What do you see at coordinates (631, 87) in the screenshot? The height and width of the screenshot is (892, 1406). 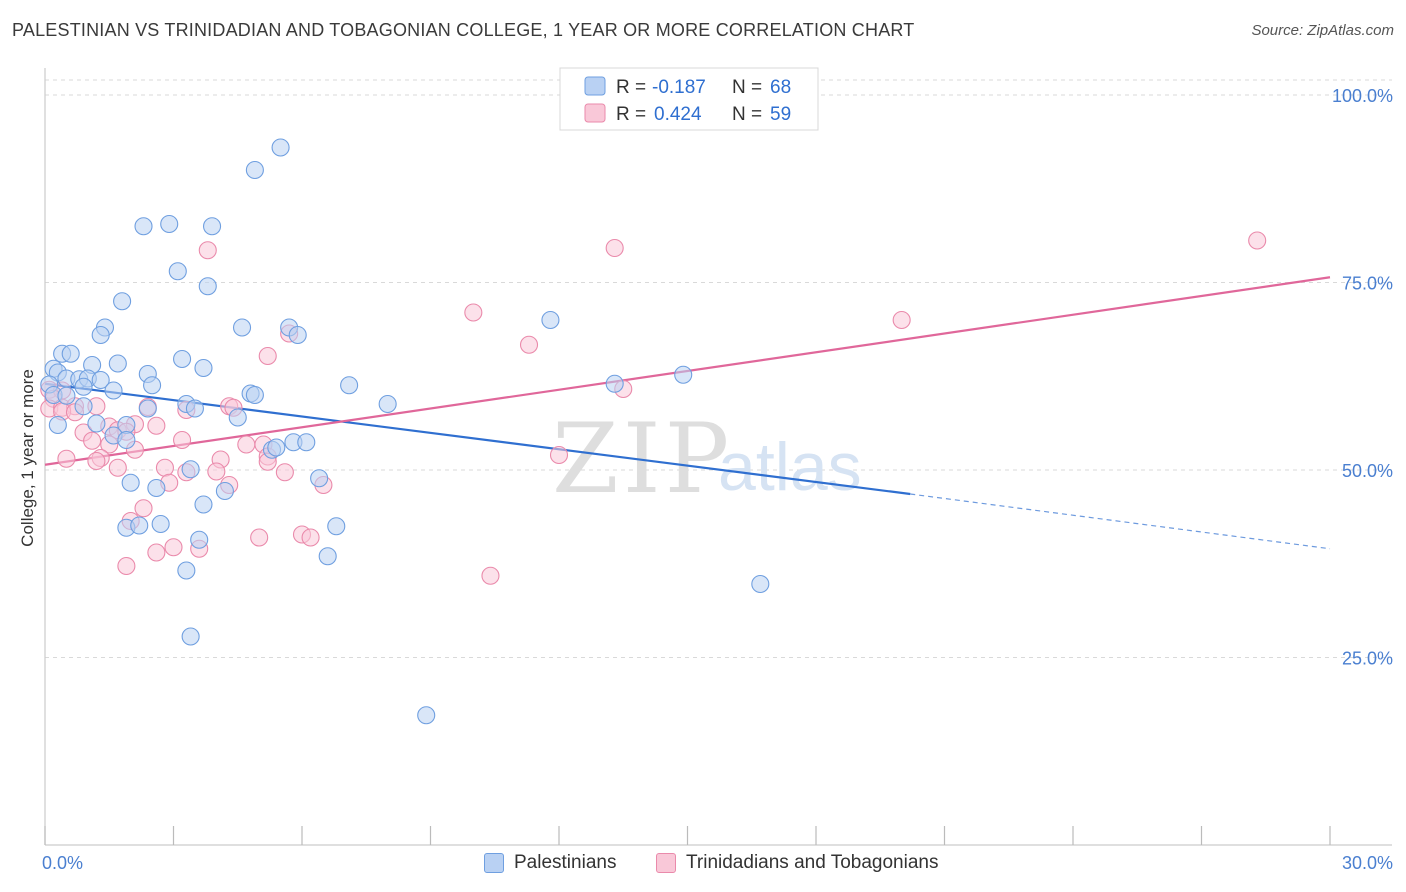 I see `stats-r-label-1: R =` at bounding box center [631, 87].